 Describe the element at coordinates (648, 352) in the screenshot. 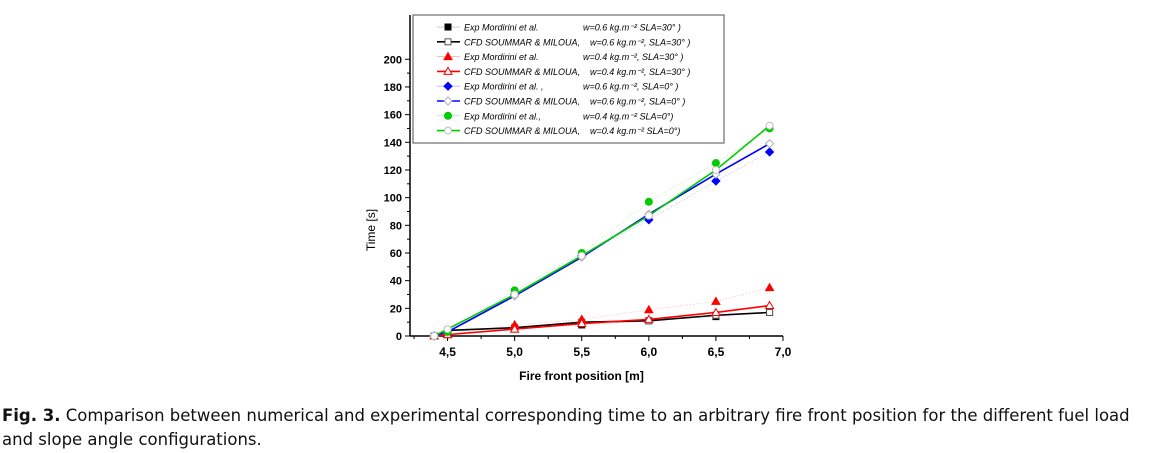

I see `x-tick-label: 6,0` at that location.